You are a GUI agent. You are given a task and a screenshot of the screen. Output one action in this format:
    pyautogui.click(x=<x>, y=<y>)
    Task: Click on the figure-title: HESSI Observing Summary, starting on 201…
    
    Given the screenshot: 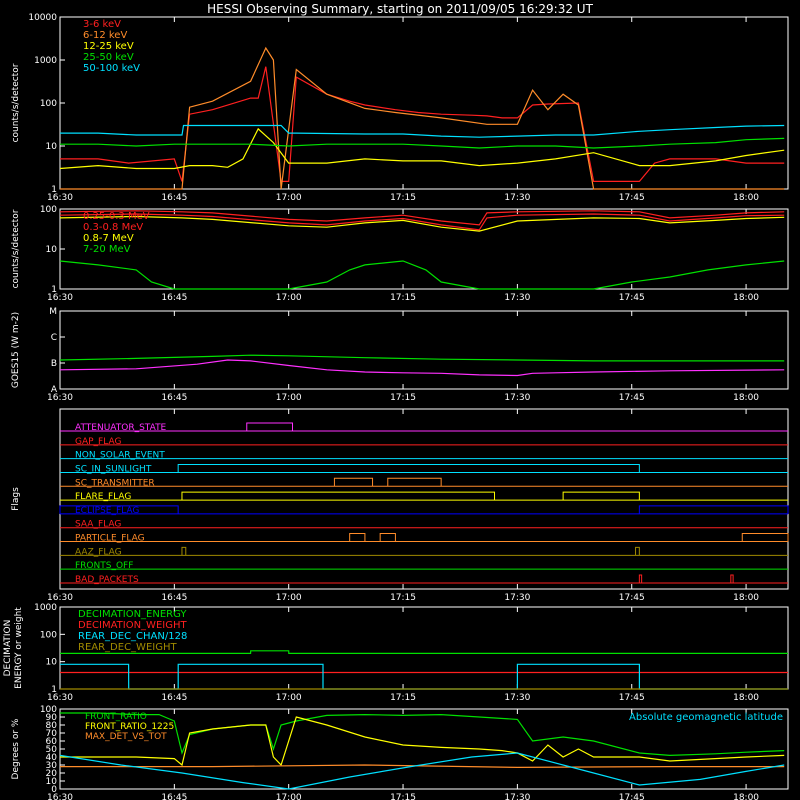 What is the action you would take?
    pyautogui.click(x=400, y=9)
    